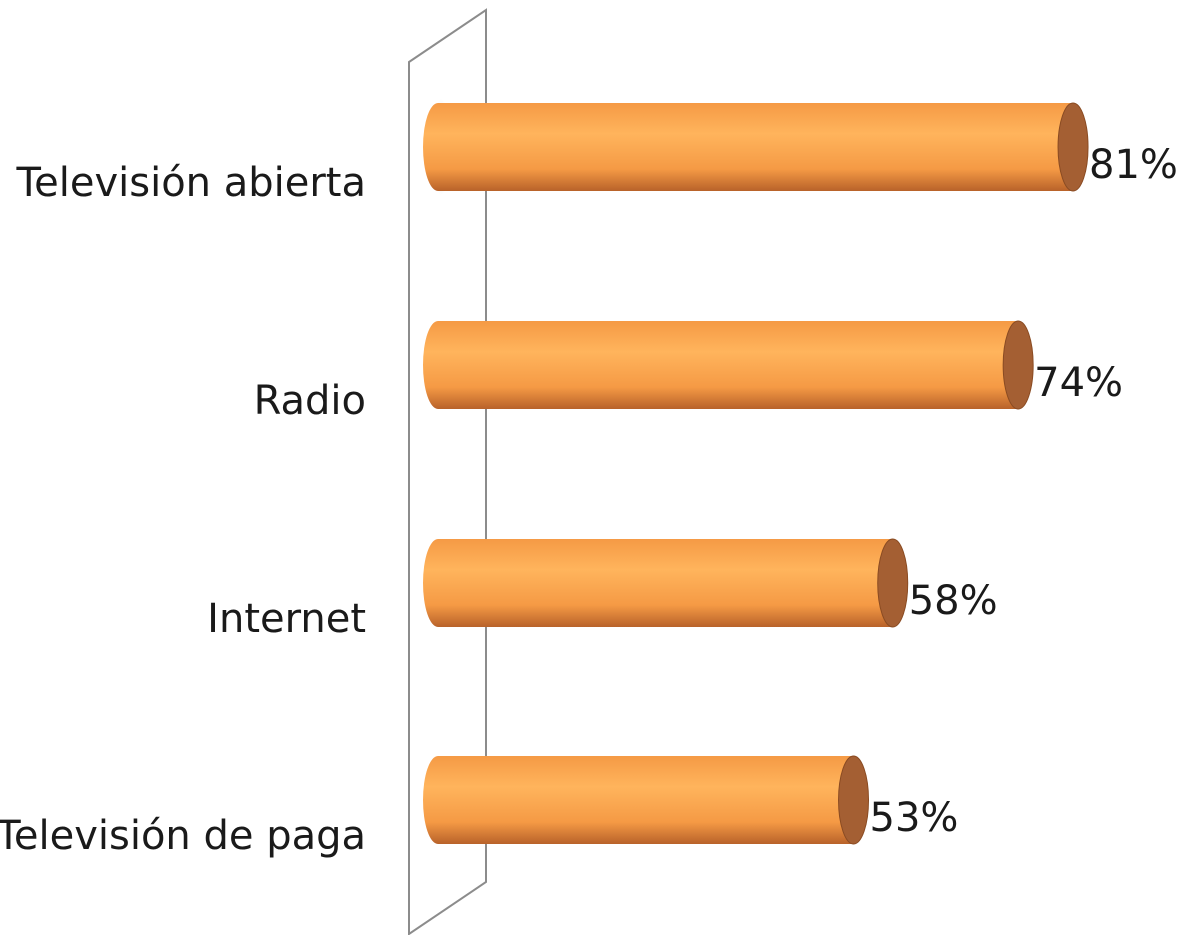 This screenshot has width=1179, height=935. I want to click on bar-cap-internet, so click(893, 583).